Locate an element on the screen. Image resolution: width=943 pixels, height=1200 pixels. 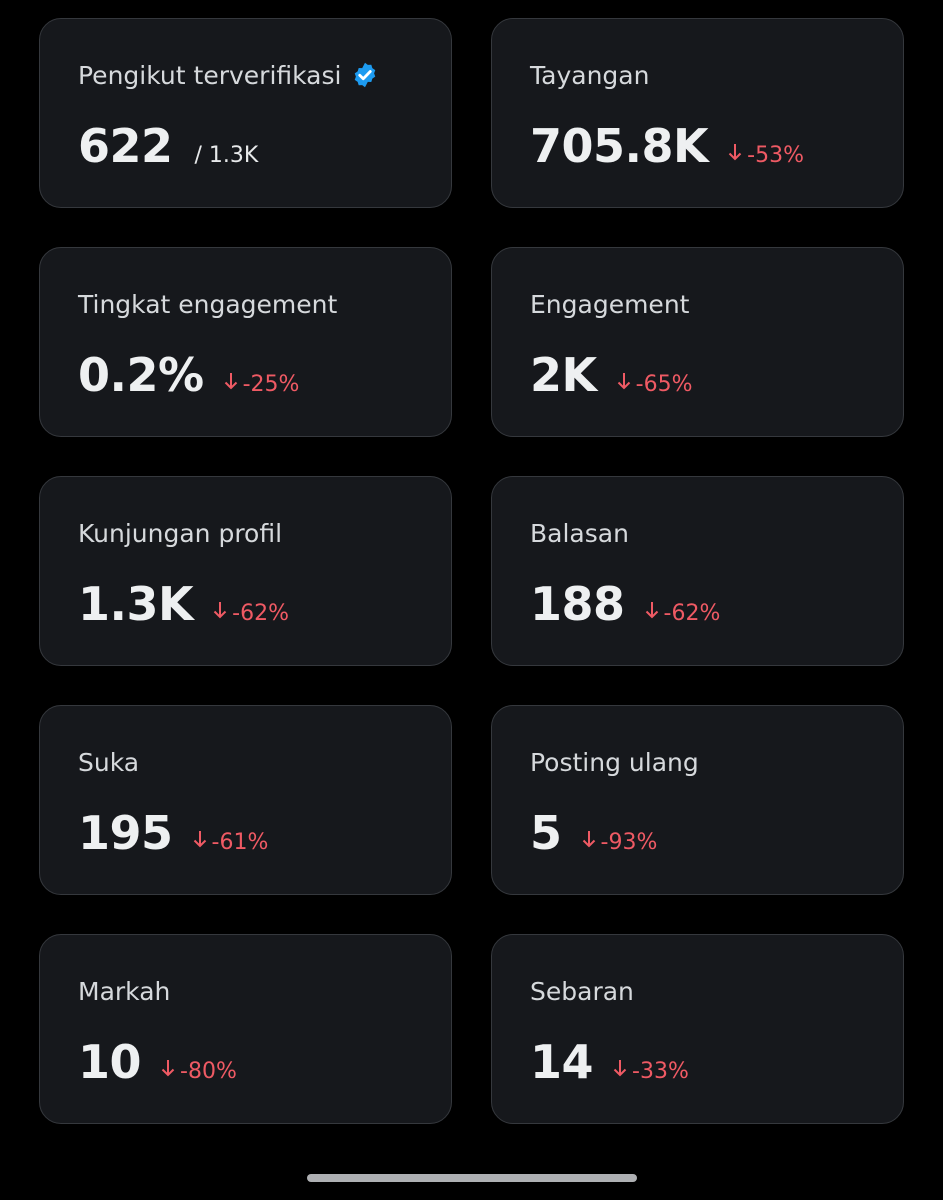
card-value: 0.2% is located at coordinates (141, 375).